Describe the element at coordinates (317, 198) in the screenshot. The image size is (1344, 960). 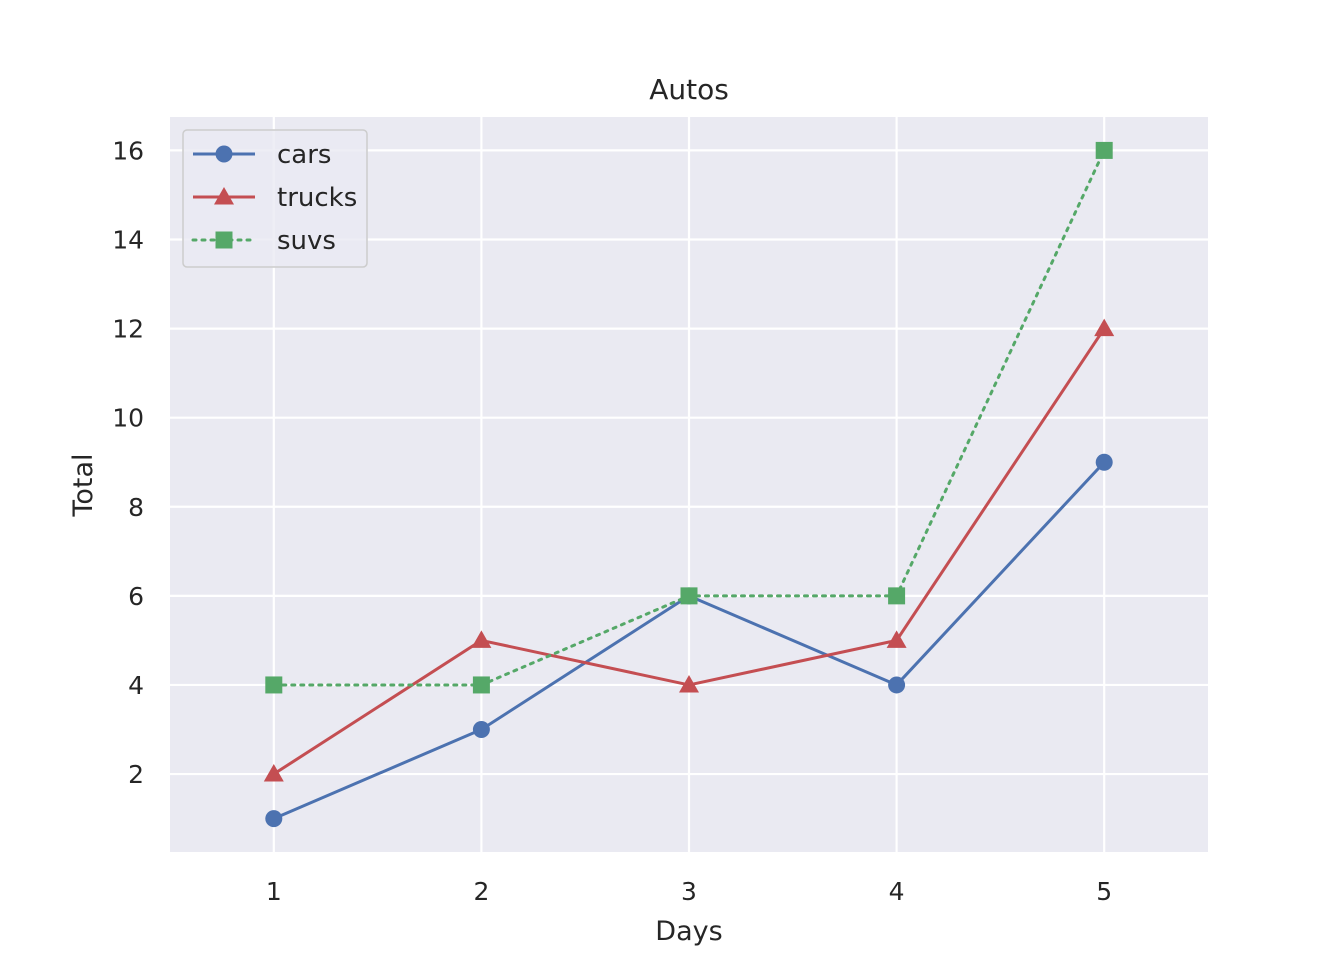
I see `legend-label: trucks` at that location.